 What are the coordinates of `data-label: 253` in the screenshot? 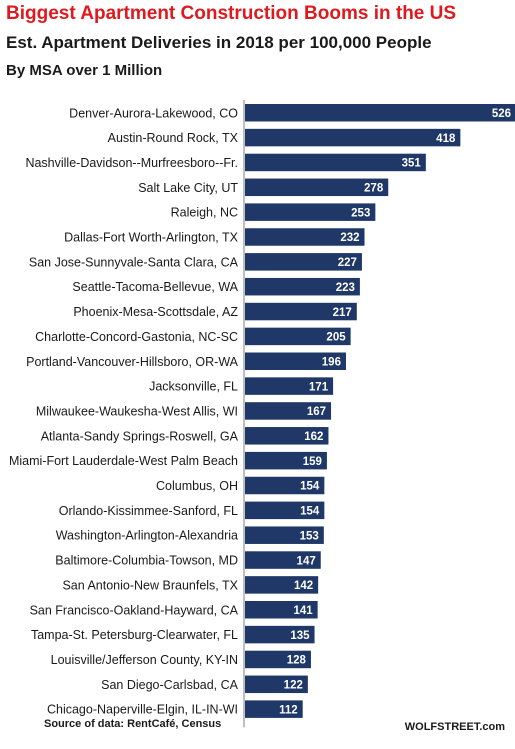 It's located at (360, 213).